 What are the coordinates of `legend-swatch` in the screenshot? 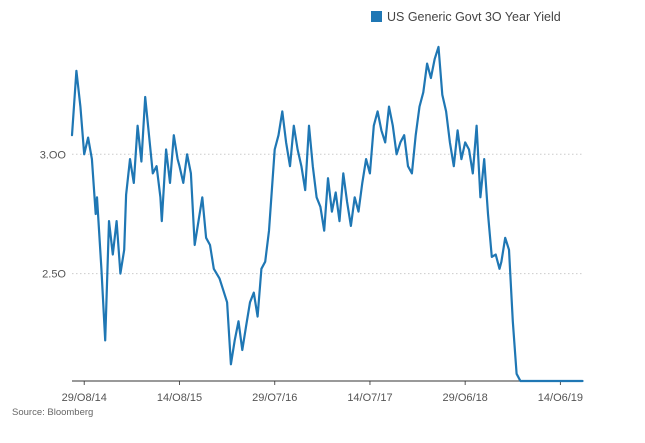 It's located at (376, 16).